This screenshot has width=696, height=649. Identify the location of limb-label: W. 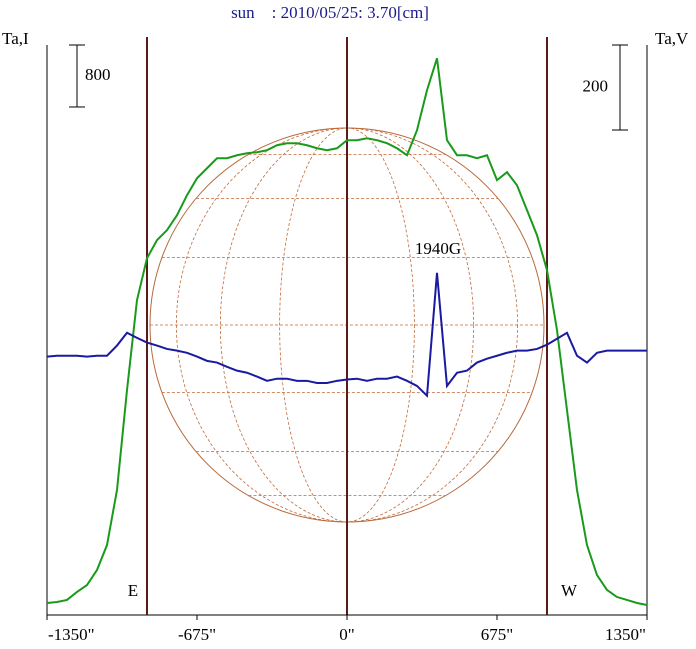
(569, 590).